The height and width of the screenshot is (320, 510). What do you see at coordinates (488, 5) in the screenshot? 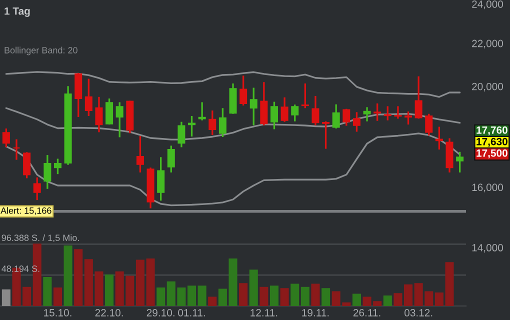
I see `y-tick-label: 24,000` at bounding box center [488, 5].